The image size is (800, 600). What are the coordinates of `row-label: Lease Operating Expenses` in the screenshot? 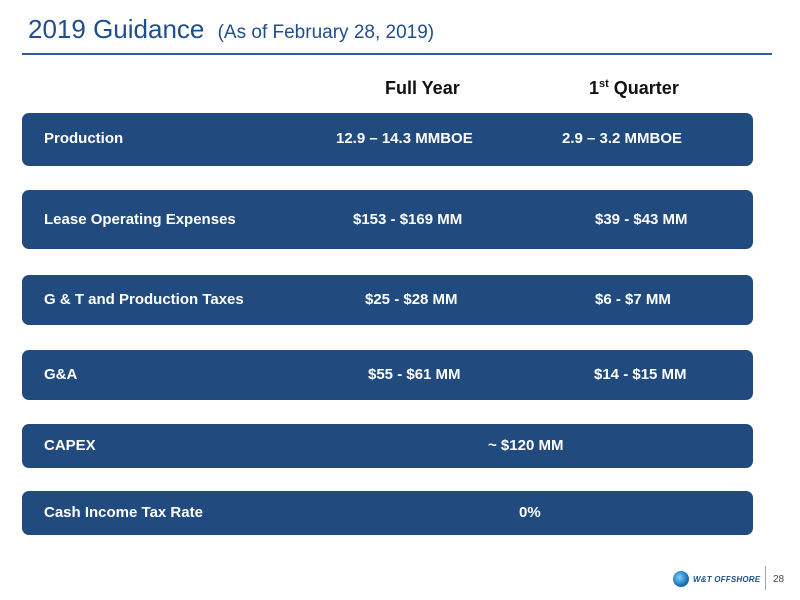 It's located at (140, 219).